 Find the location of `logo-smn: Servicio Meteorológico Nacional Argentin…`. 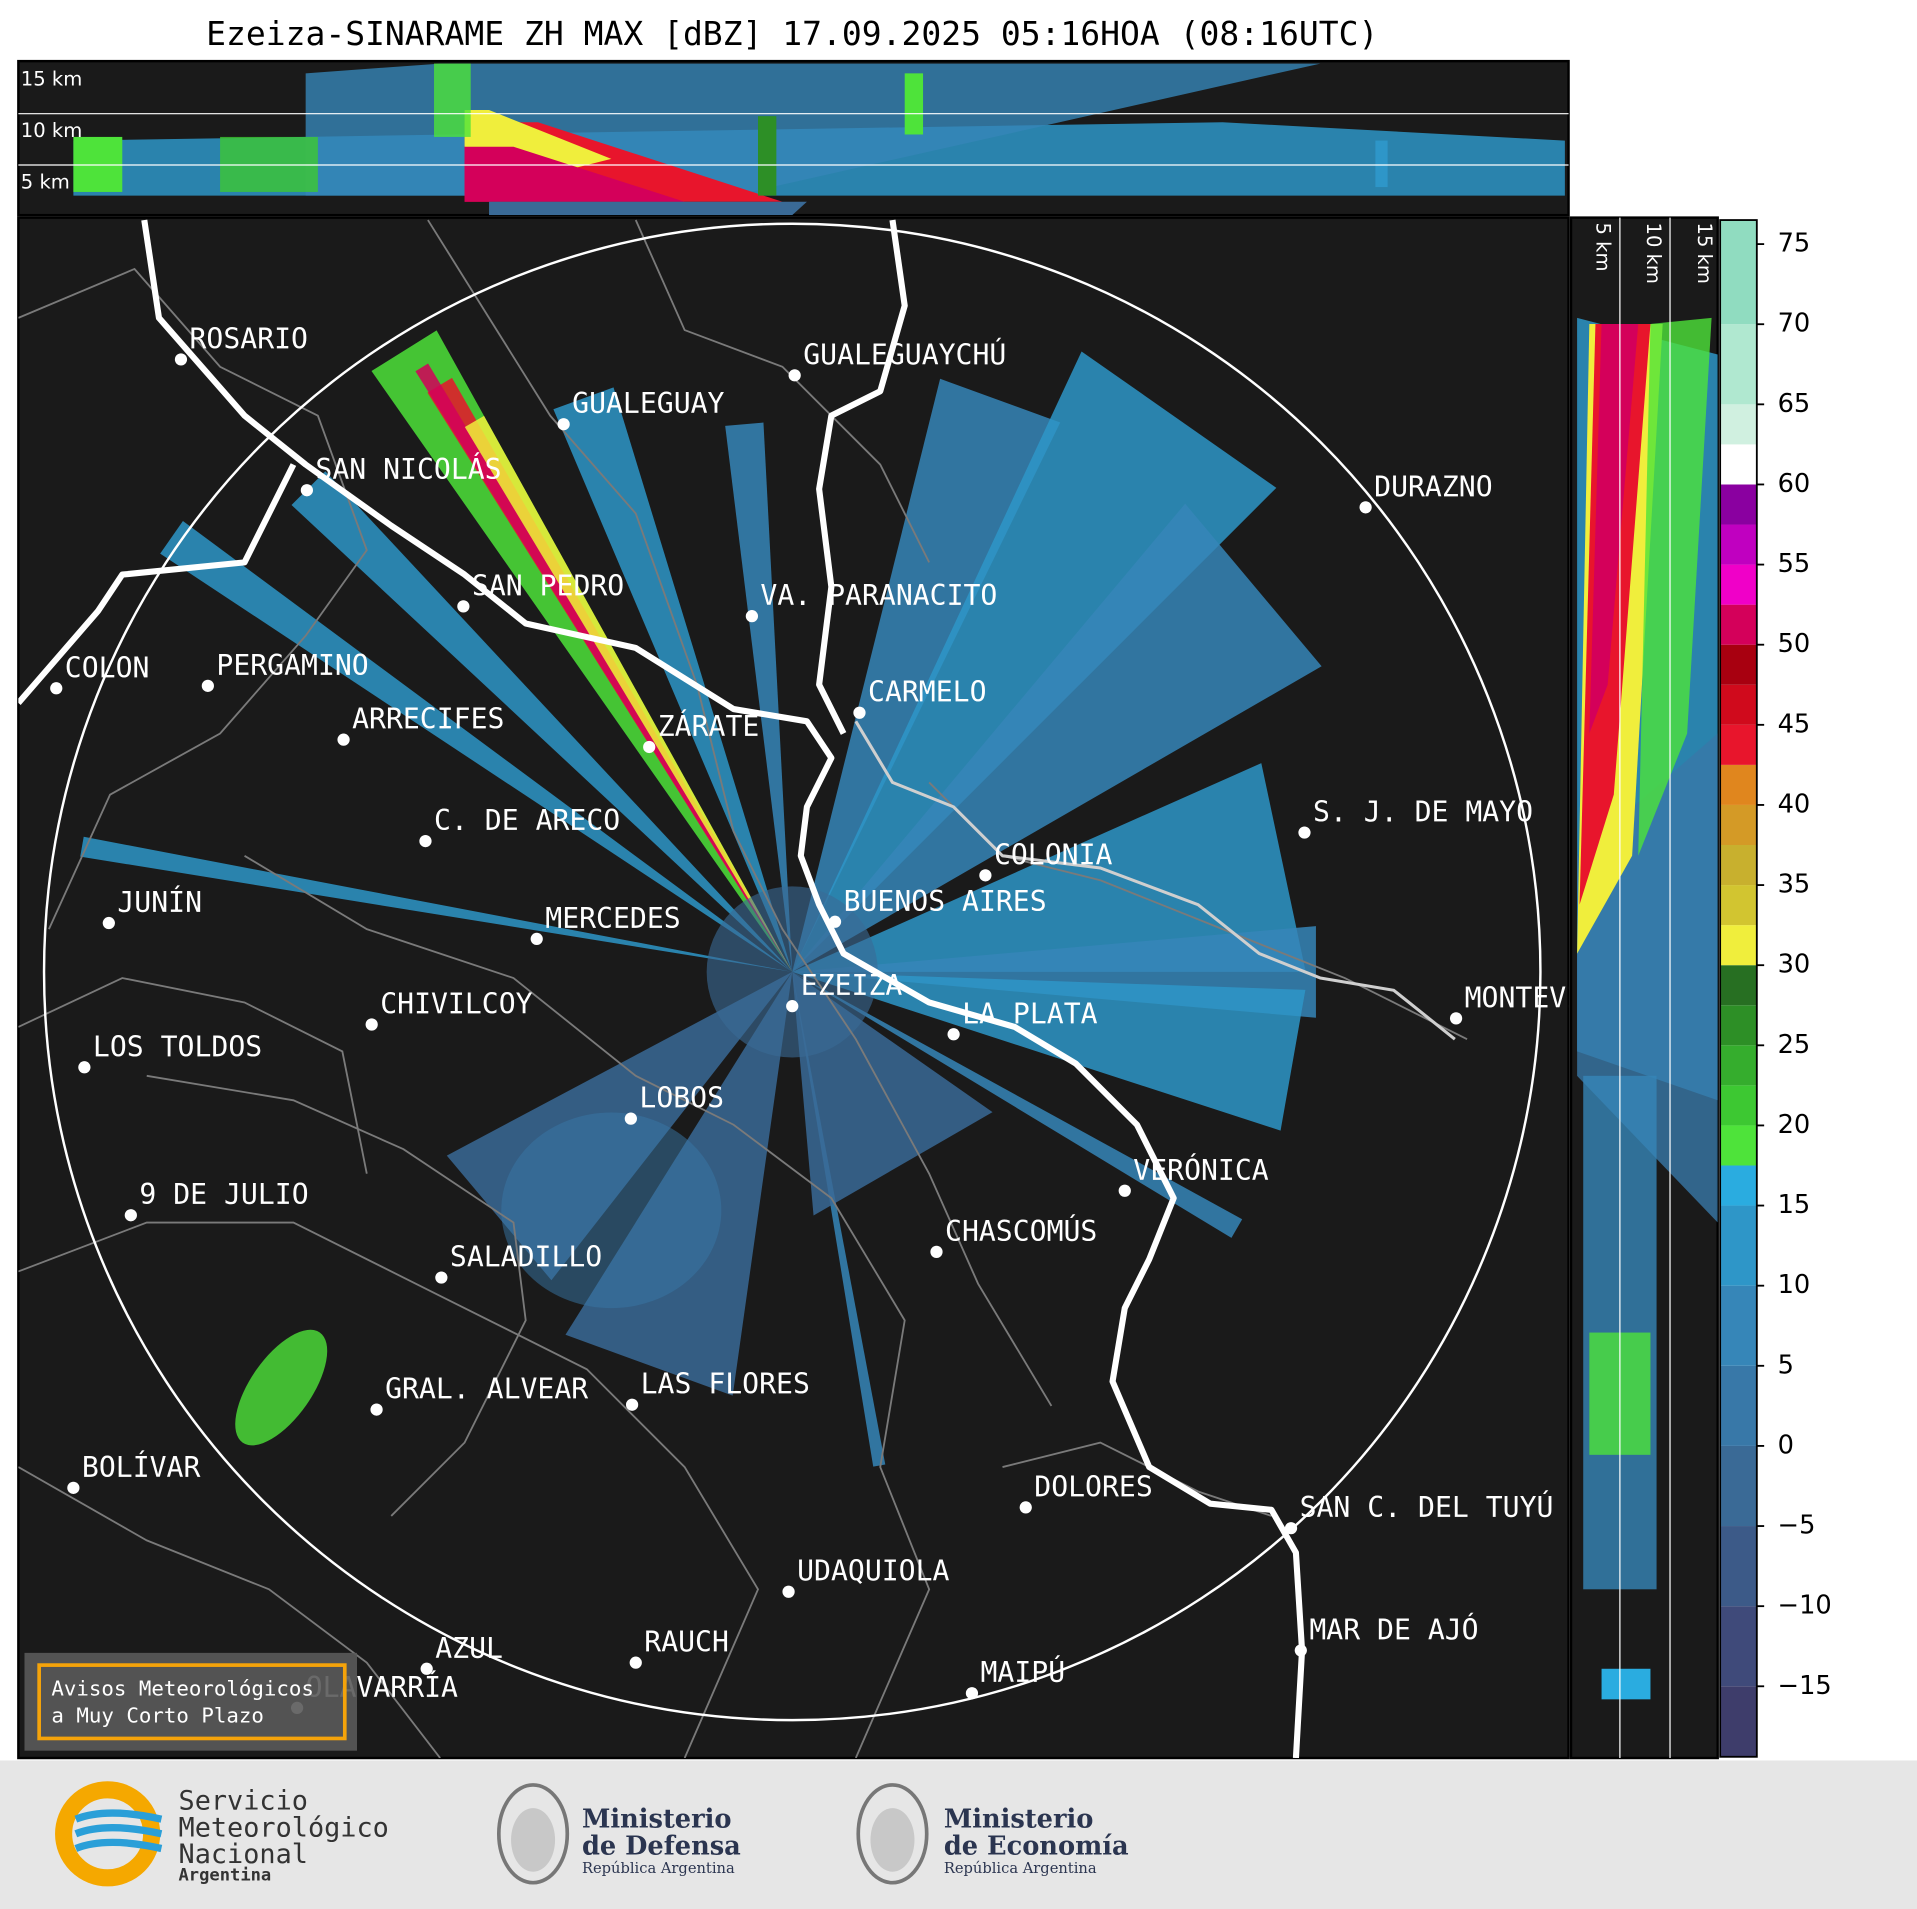

logo-smn: Servicio Meteorológico Nacional Argentin… is located at coordinates (222, 1834).